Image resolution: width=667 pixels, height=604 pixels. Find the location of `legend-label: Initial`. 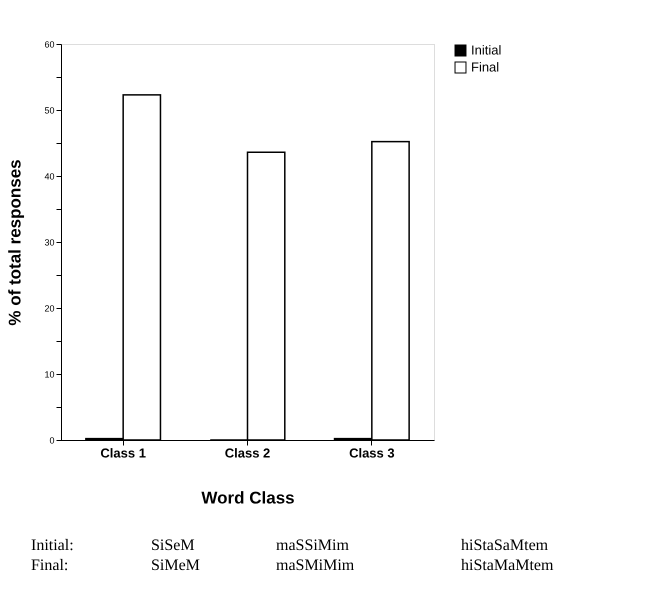

legend-label: Initial is located at coordinates (486, 50).